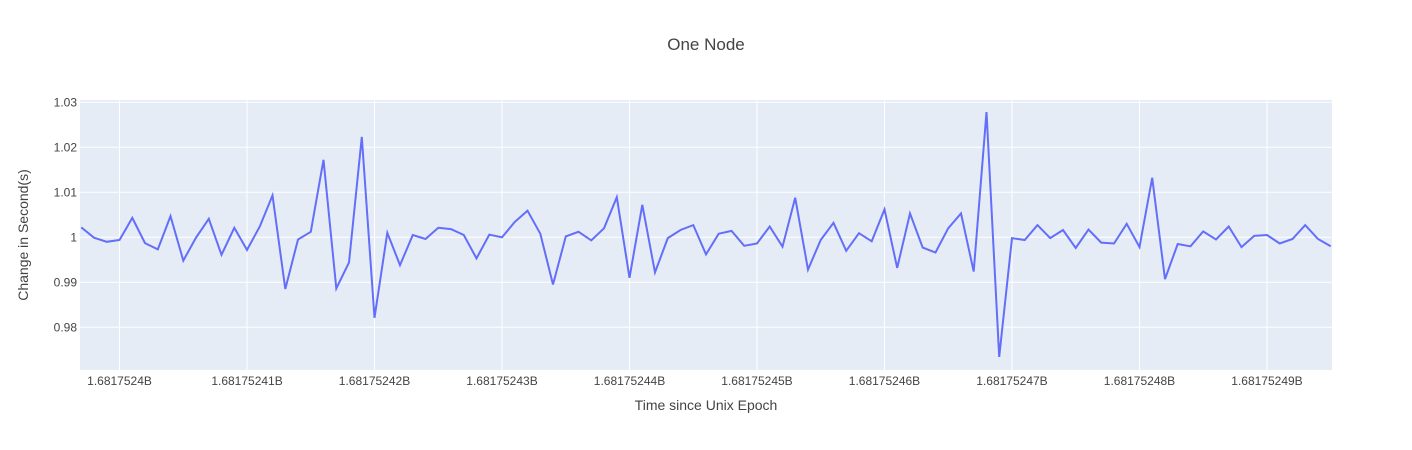 This screenshot has height=450, width=1412. Describe the element at coordinates (756, 381) in the screenshot. I see `x-tick-label: 1.68175245B` at that location.